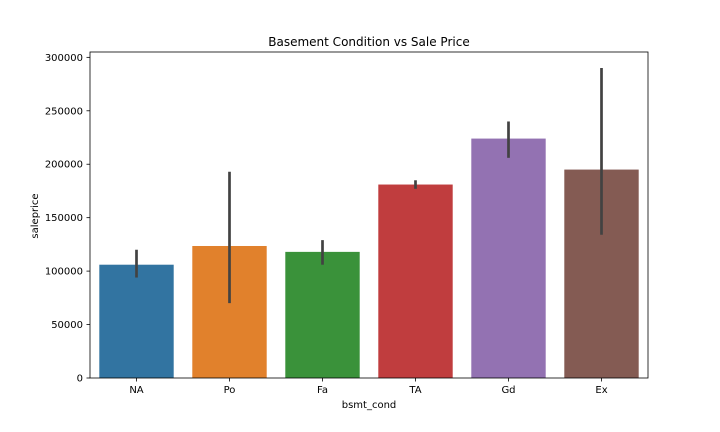  I want to click on y-tick-label: 150000, so click(64, 218).